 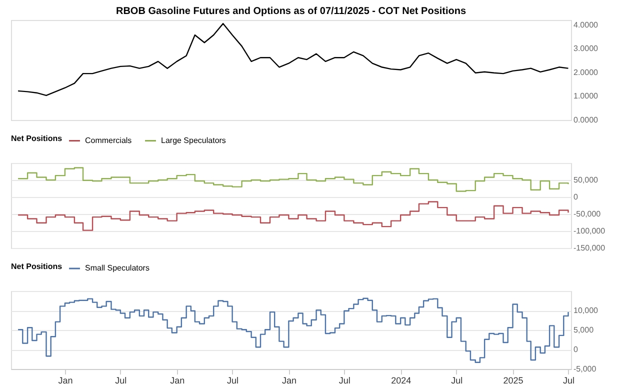 I want to click on x-tick-label: 2025, so click(x=513, y=381).